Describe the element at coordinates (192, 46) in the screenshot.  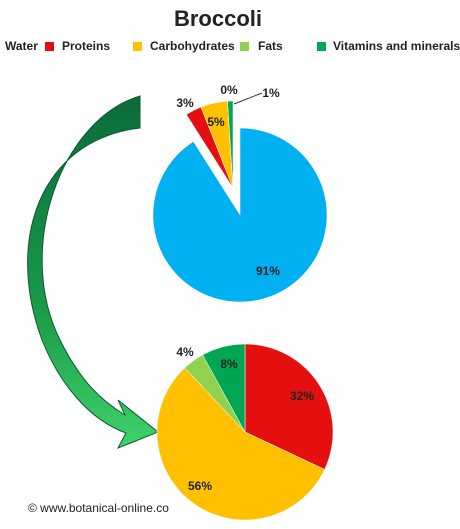
I see `legend-label: Carbohydrates` at that location.